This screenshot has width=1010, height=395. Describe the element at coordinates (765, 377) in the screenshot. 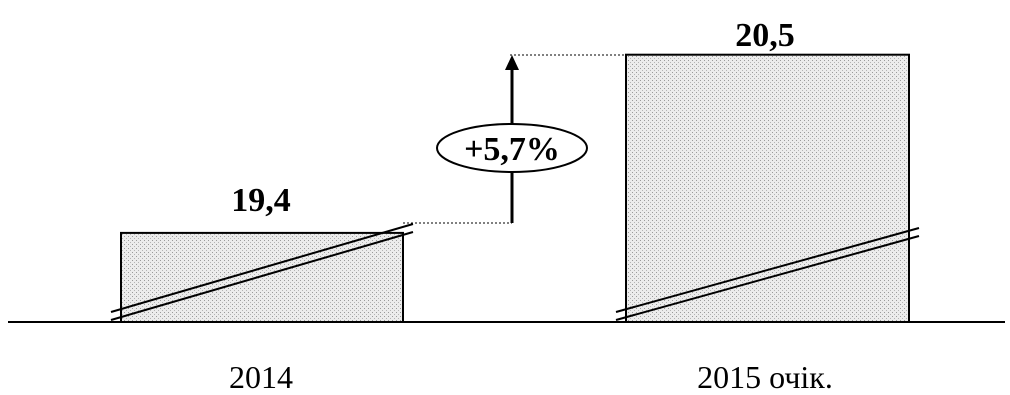

I see `category-label-2015: 2015 очік.` at that location.